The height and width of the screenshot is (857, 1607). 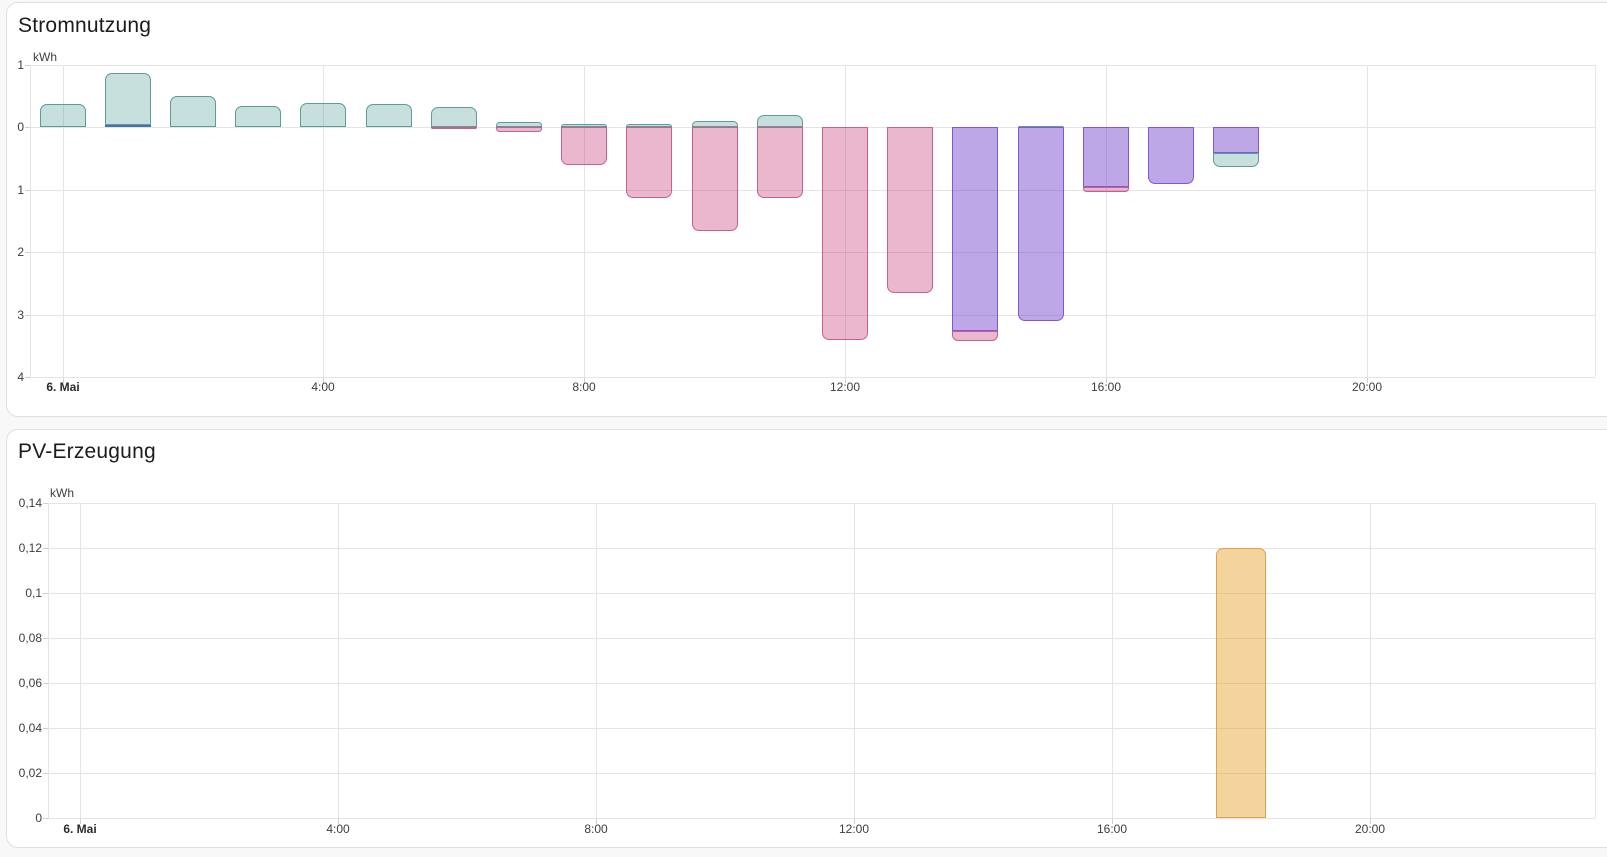 What do you see at coordinates (1170, 156) in the screenshot?
I see `bar-hour-17-purple-segment` at bounding box center [1170, 156].